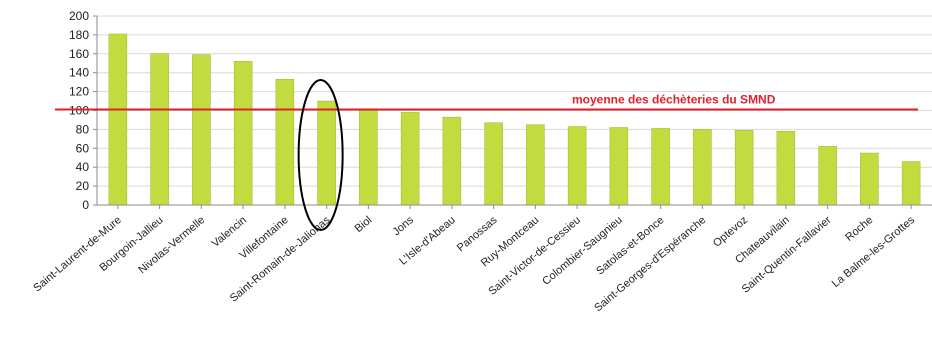  What do you see at coordinates (404, 226) in the screenshot?
I see `x-category-label: Jons` at bounding box center [404, 226].